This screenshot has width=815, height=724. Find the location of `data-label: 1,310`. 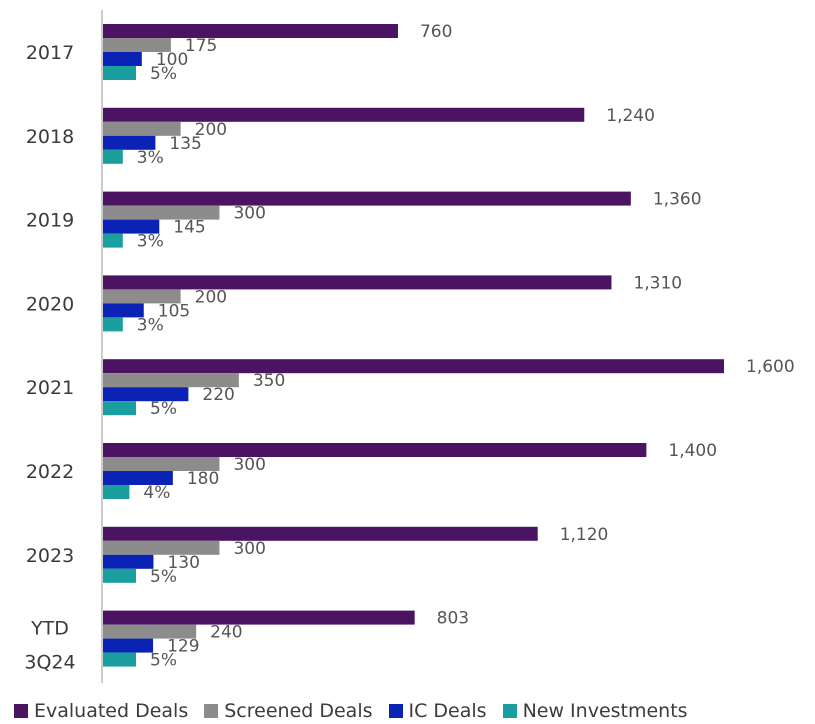

data-label: 1,310 is located at coordinates (657, 283).